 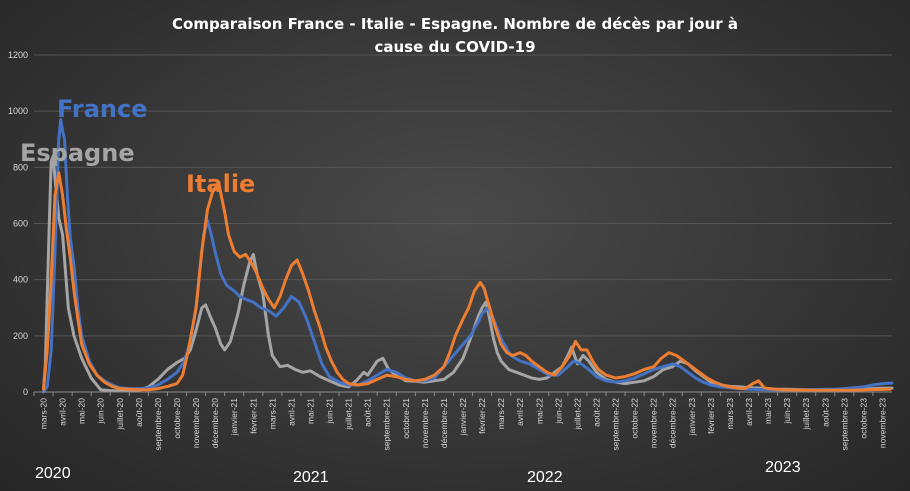 What do you see at coordinates (730, 413) in the screenshot?
I see `x-tick-label: mars-23` at bounding box center [730, 413].